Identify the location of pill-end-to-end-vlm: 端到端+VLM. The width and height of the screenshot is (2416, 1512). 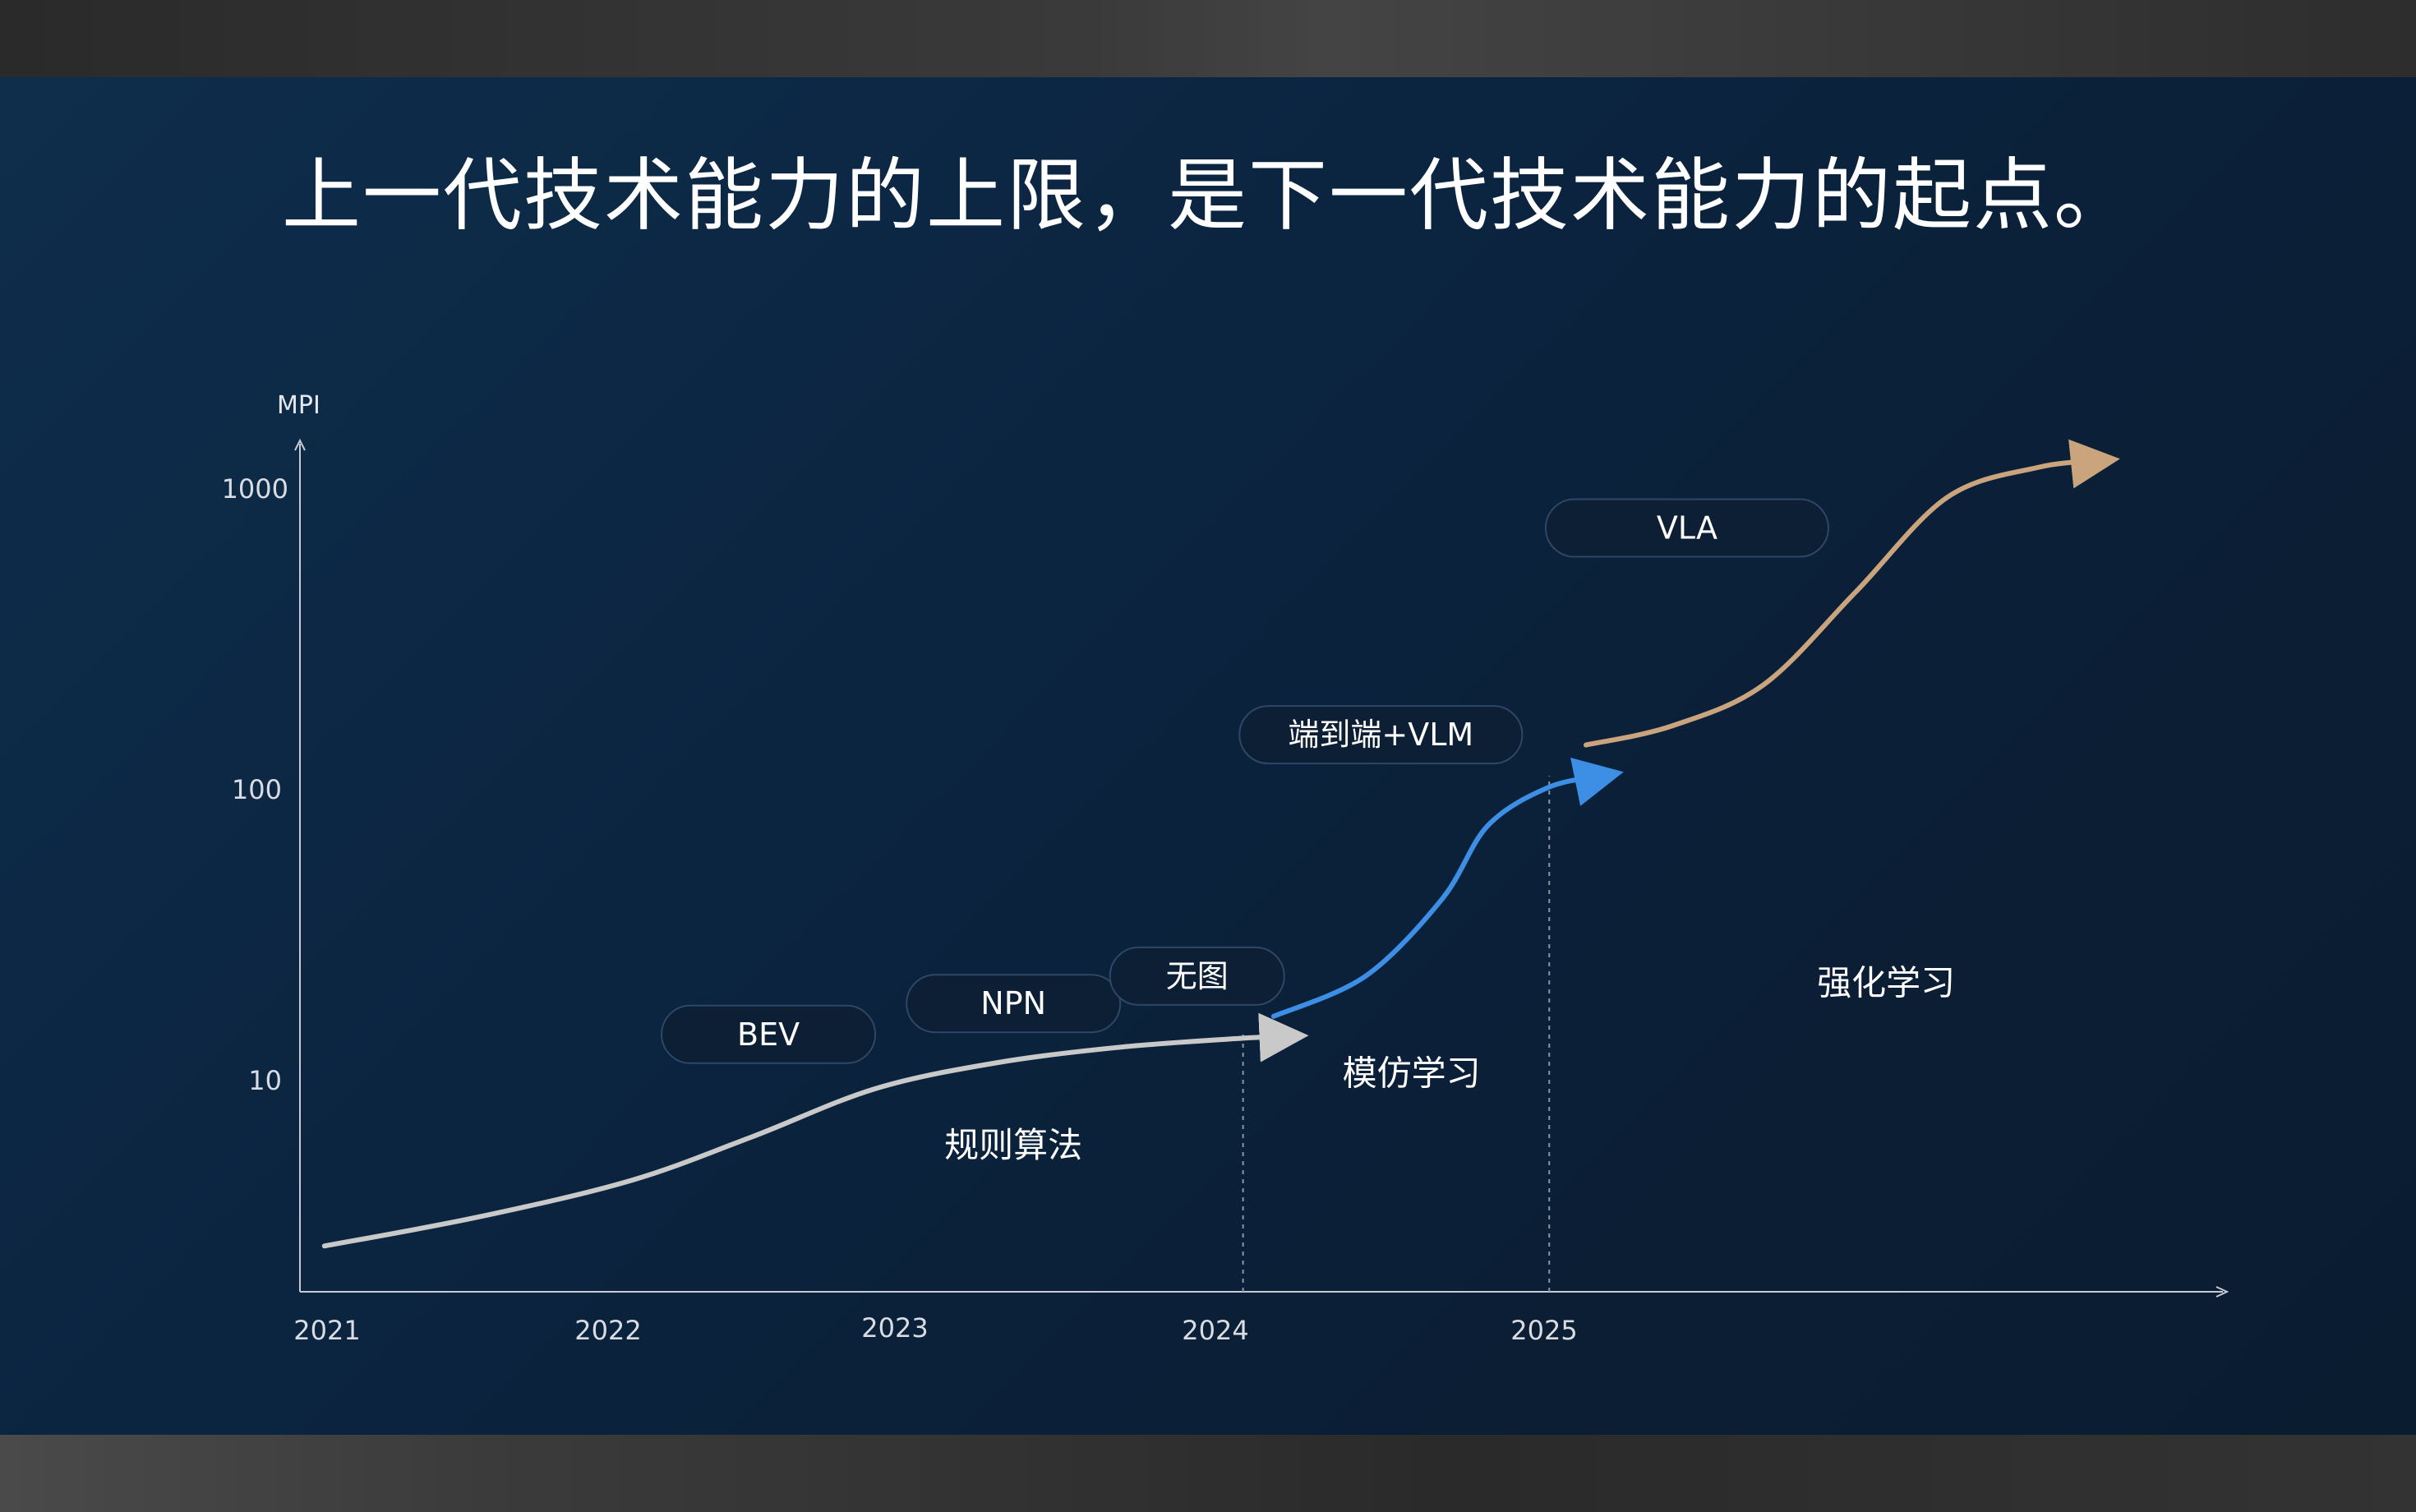
(1381, 735).